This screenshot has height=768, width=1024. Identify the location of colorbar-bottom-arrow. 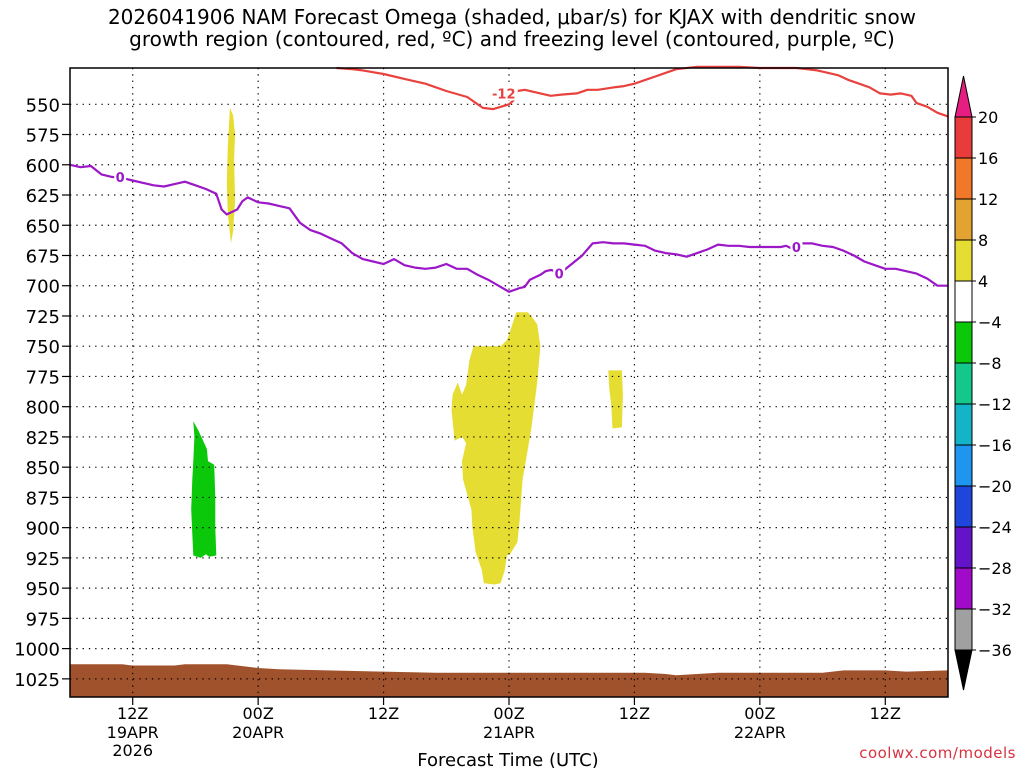
(963, 670).